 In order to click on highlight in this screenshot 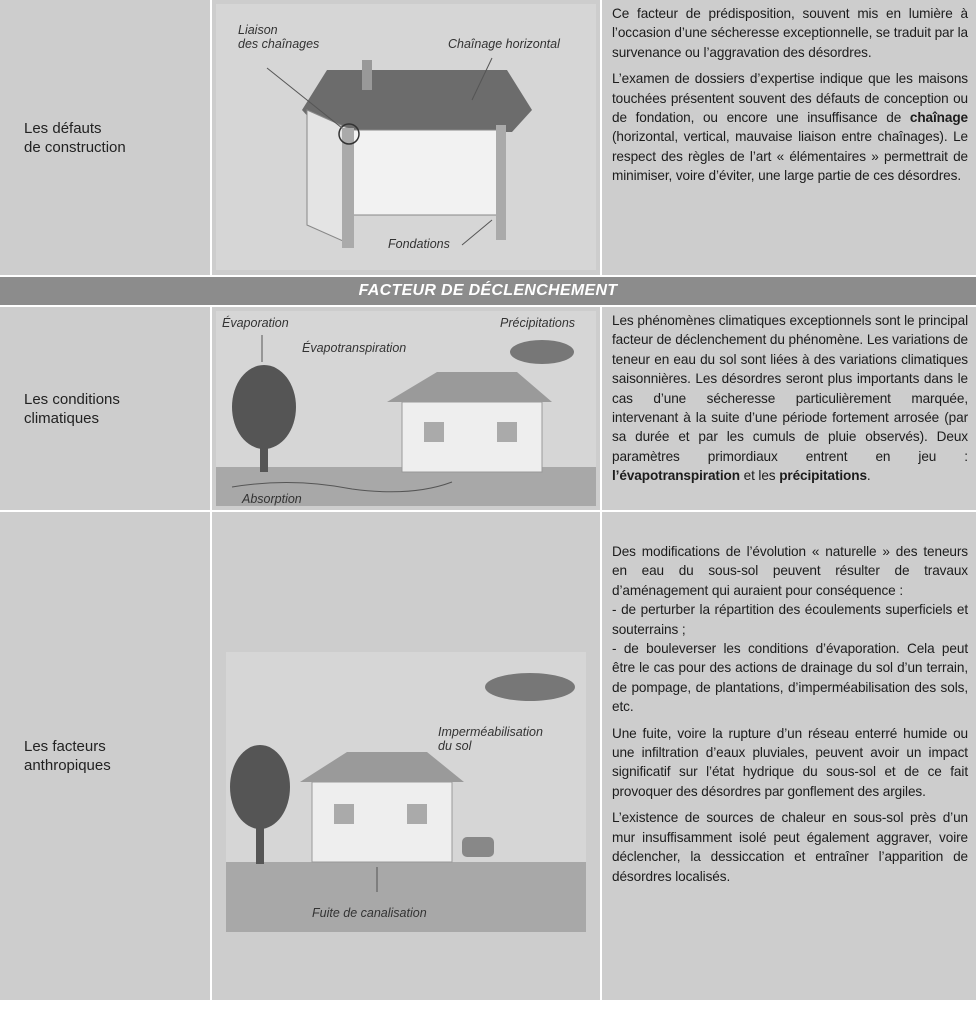, I will do `click(349, 134)`.